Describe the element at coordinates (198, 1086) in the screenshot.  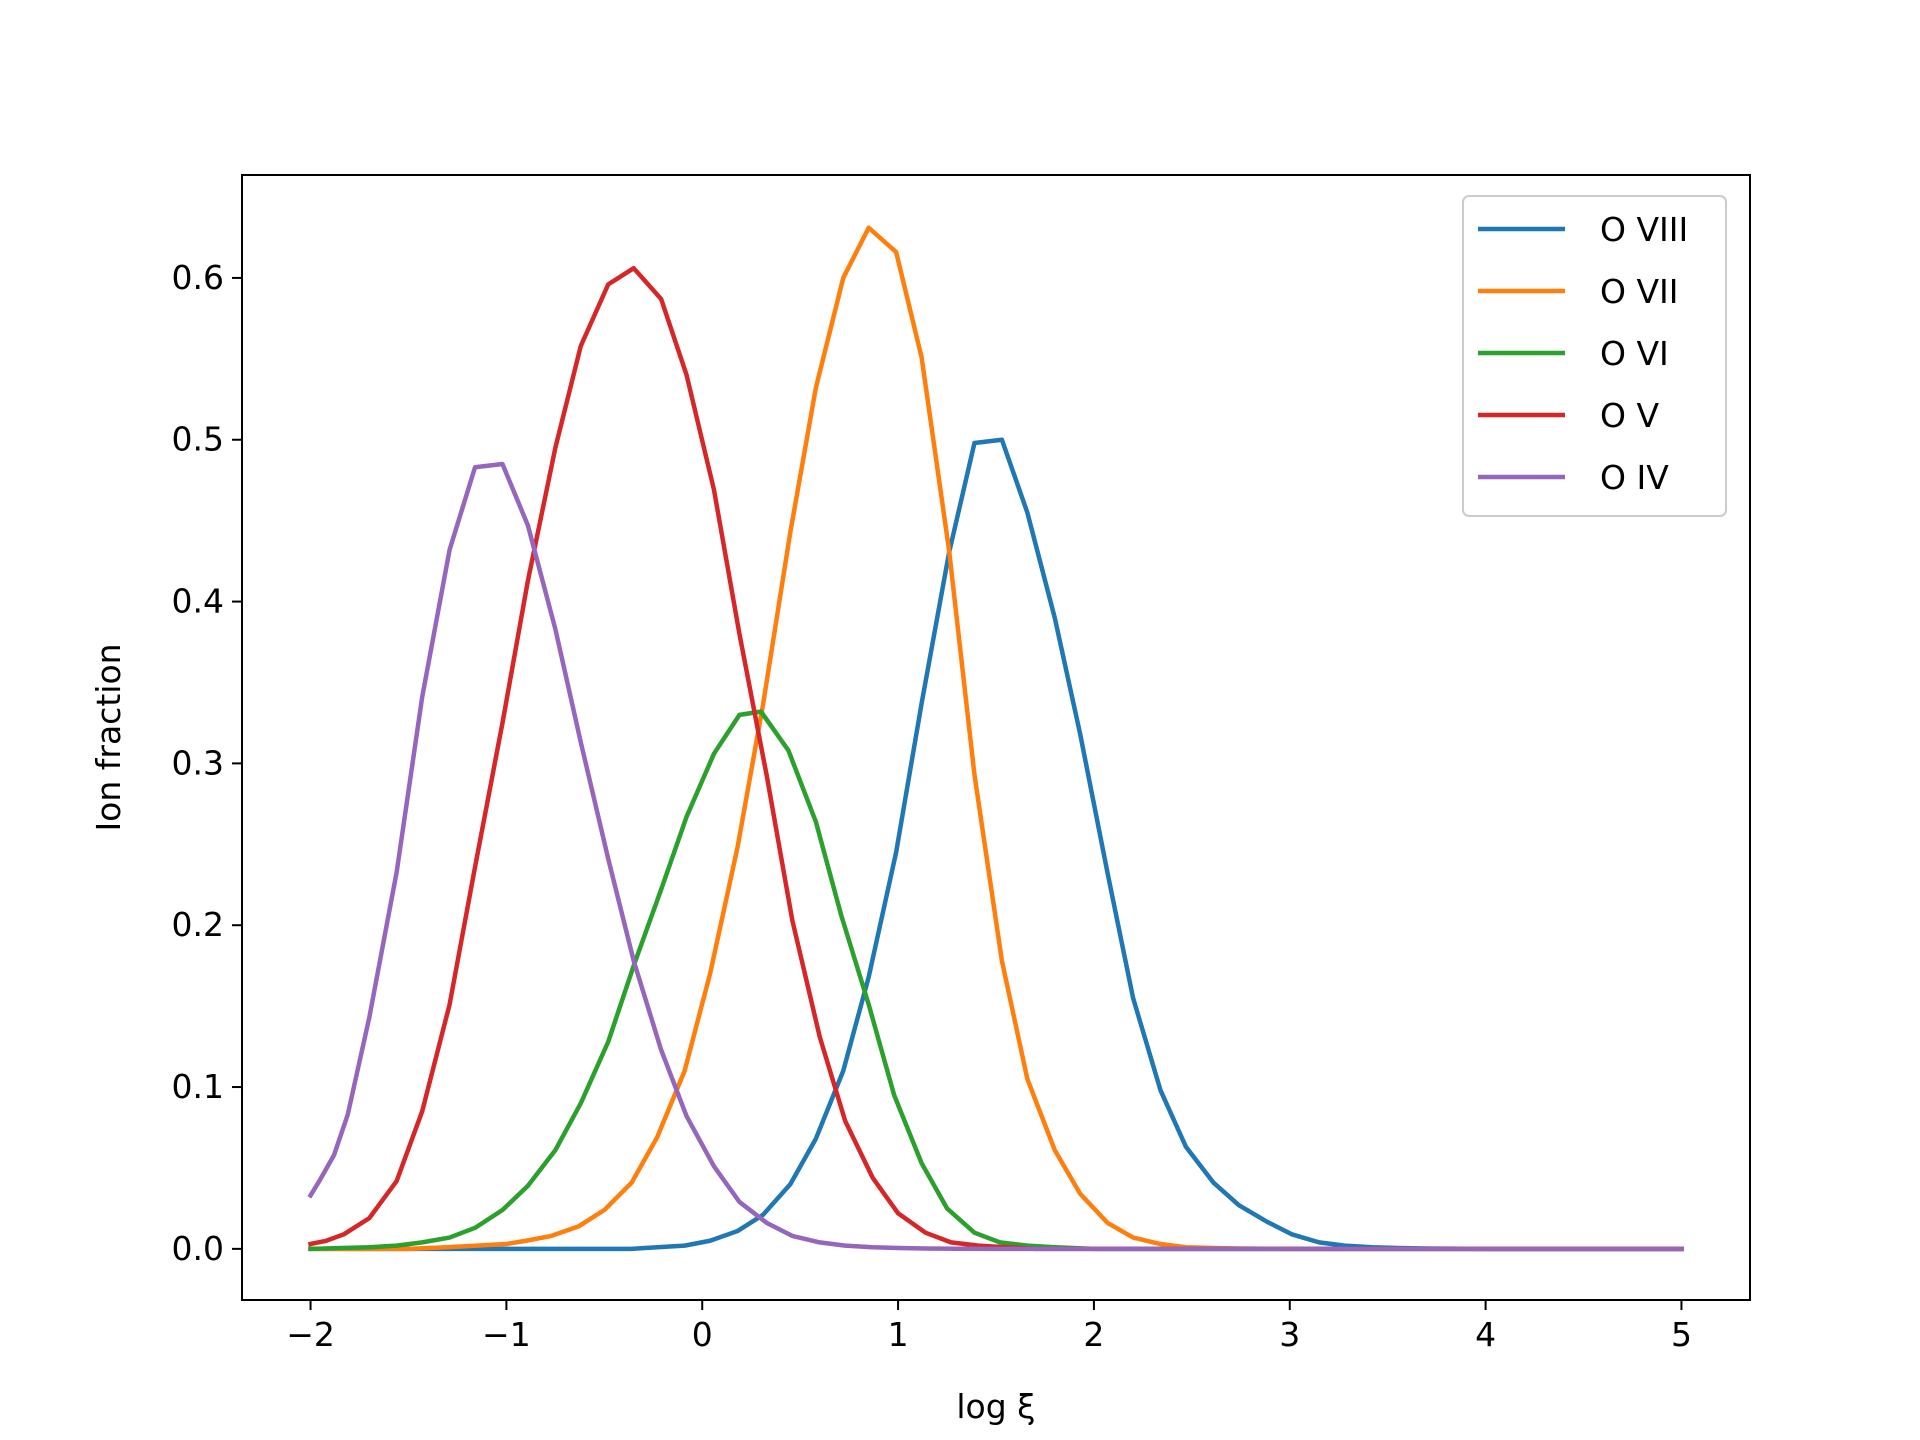
I see `y-tick-label: 0.1` at that location.